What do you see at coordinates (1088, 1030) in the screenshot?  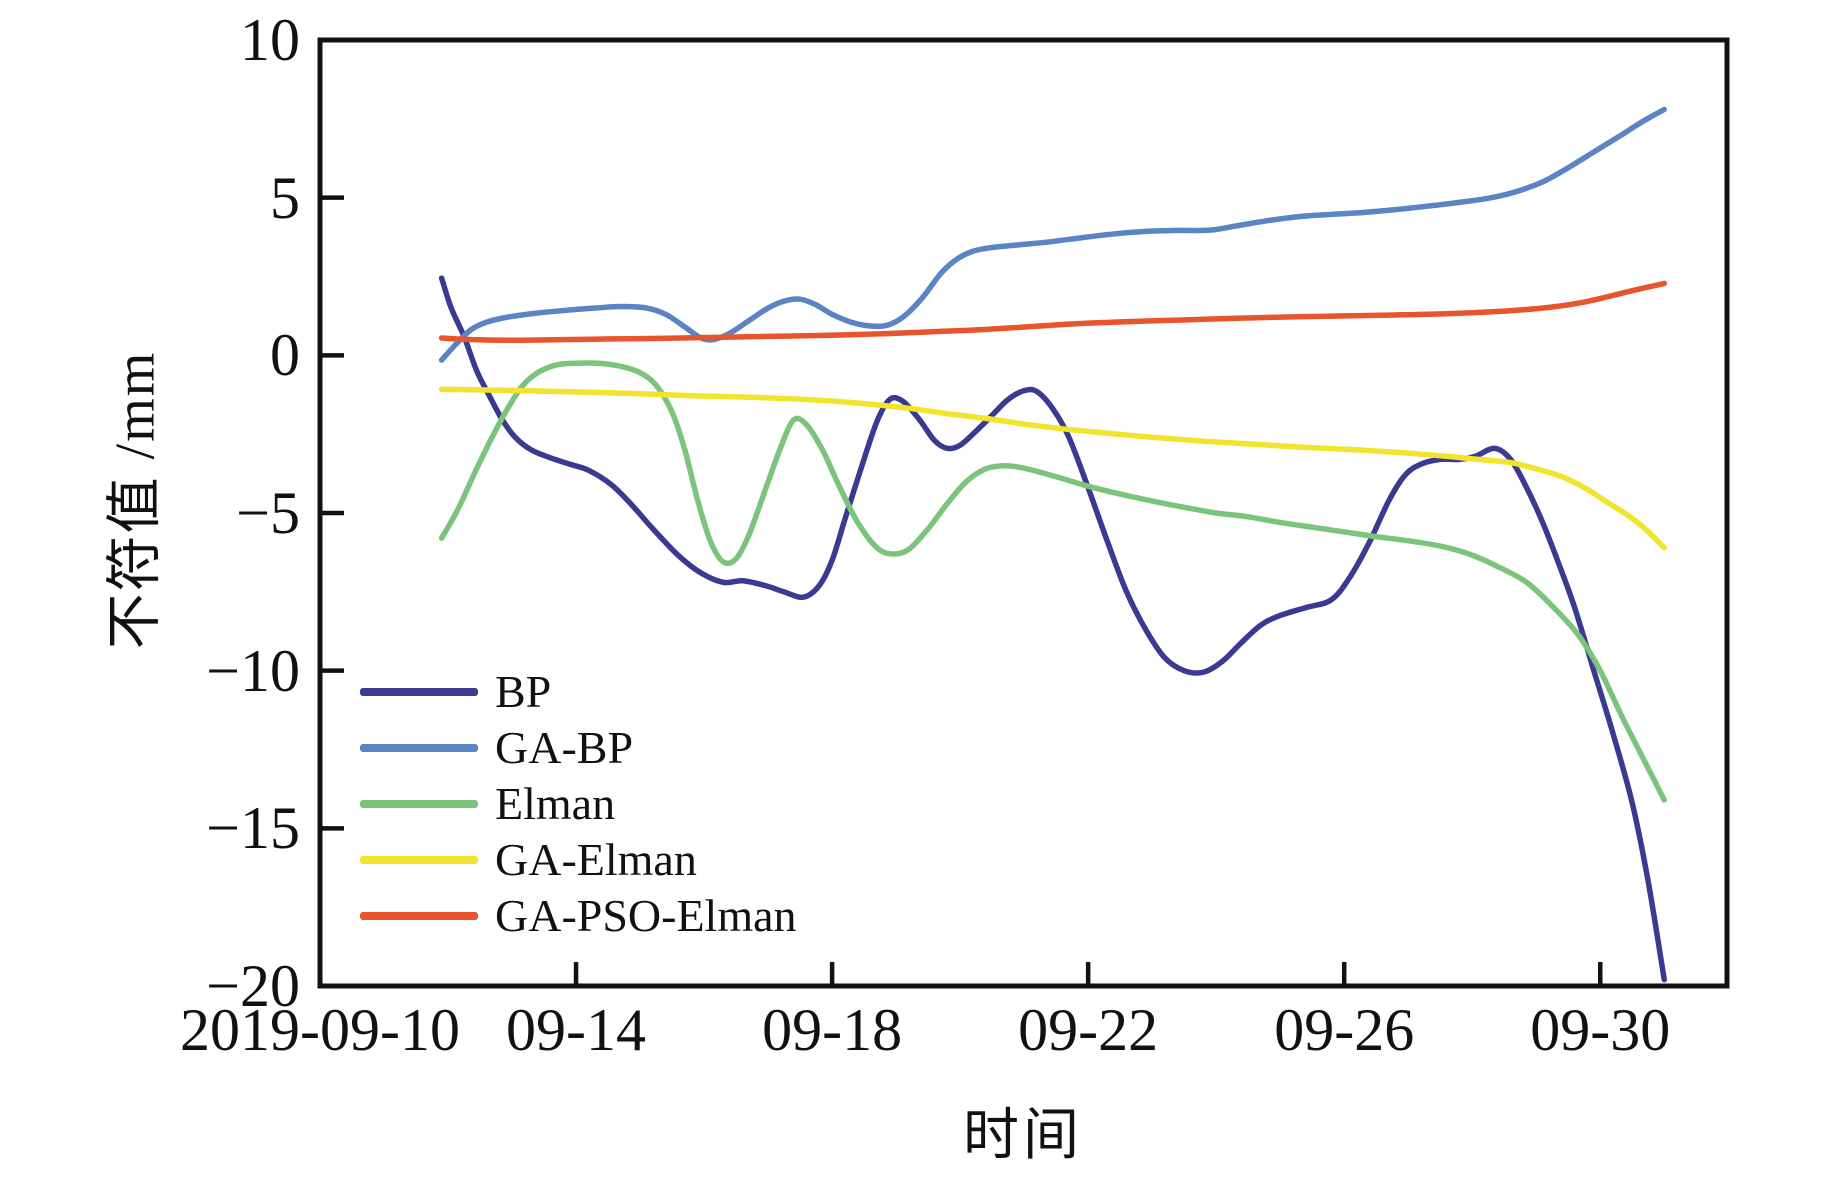 I see `x-tick-label-09-22: 09-22` at bounding box center [1088, 1030].